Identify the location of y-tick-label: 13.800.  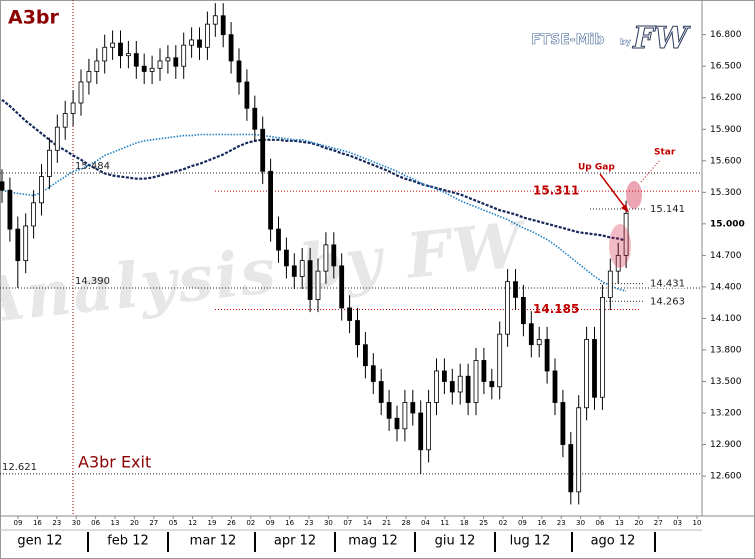
(726, 350).